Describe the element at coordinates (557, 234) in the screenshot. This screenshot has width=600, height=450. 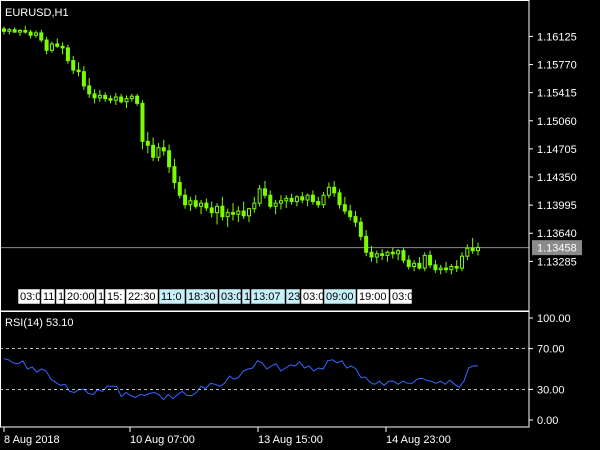
I see `price-tick-label: 1.13640` at that location.